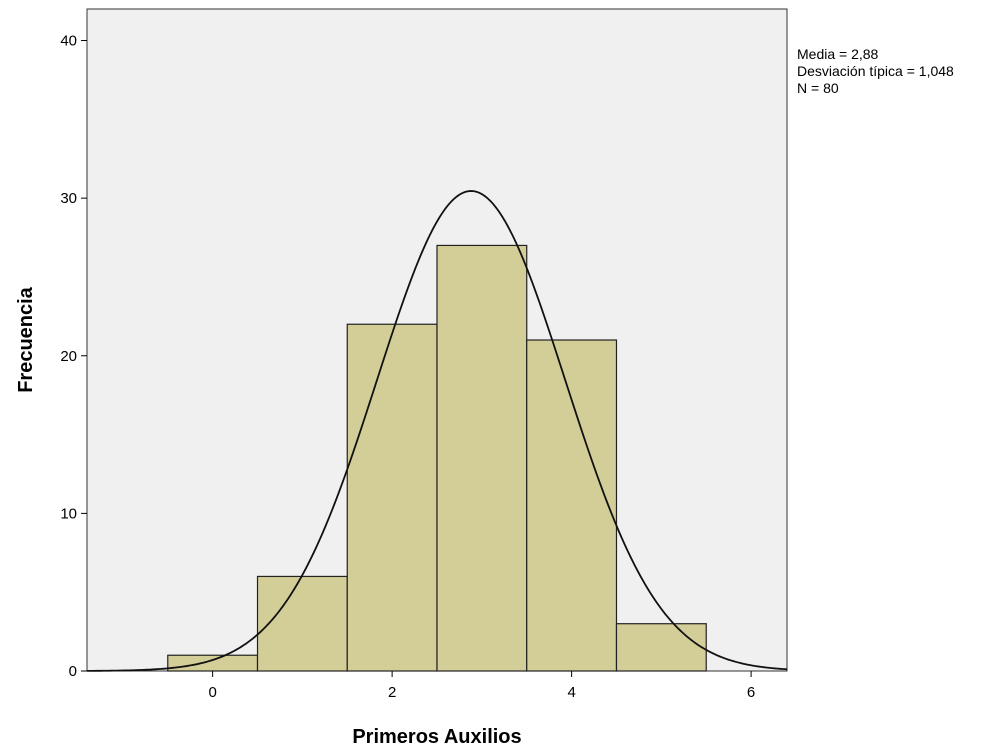 This screenshot has height=749, width=1008. Describe the element at coordinates (436, 737) in the screenshot. I see `x-axis-title: Primeros Auxilios` at that location.